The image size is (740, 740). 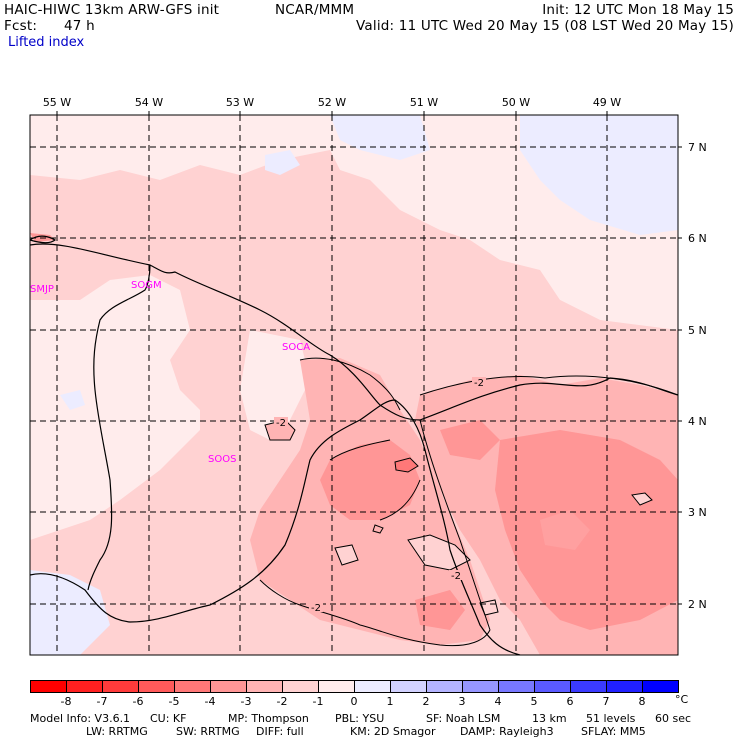 What do you see at coordinates (697, 421) in the screenshot?
I see `lat-label: 4 N` at bounding box center [697, 421].